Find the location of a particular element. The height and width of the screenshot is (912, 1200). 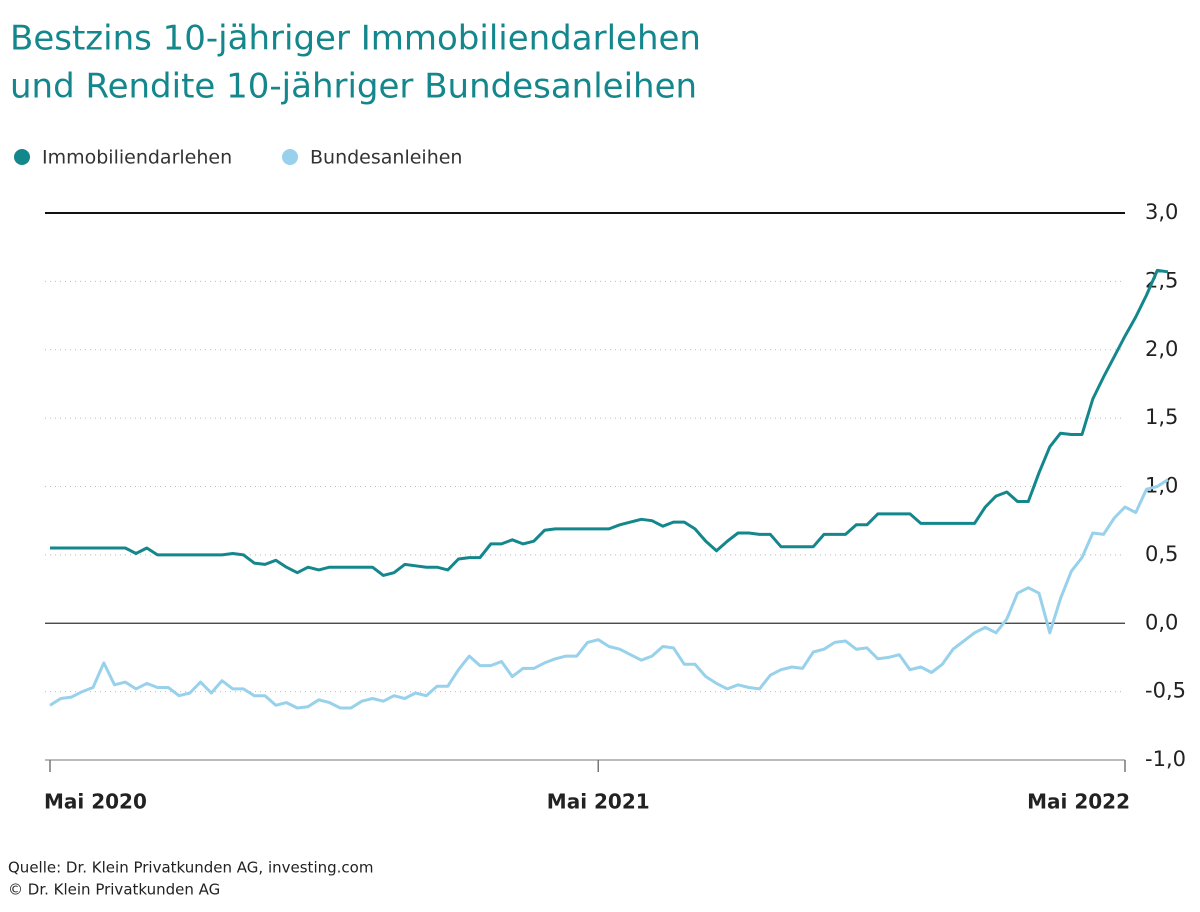

chart-title: und Rendite 10-jähriger Bundesanleihen is located at coordinates (353, 87).